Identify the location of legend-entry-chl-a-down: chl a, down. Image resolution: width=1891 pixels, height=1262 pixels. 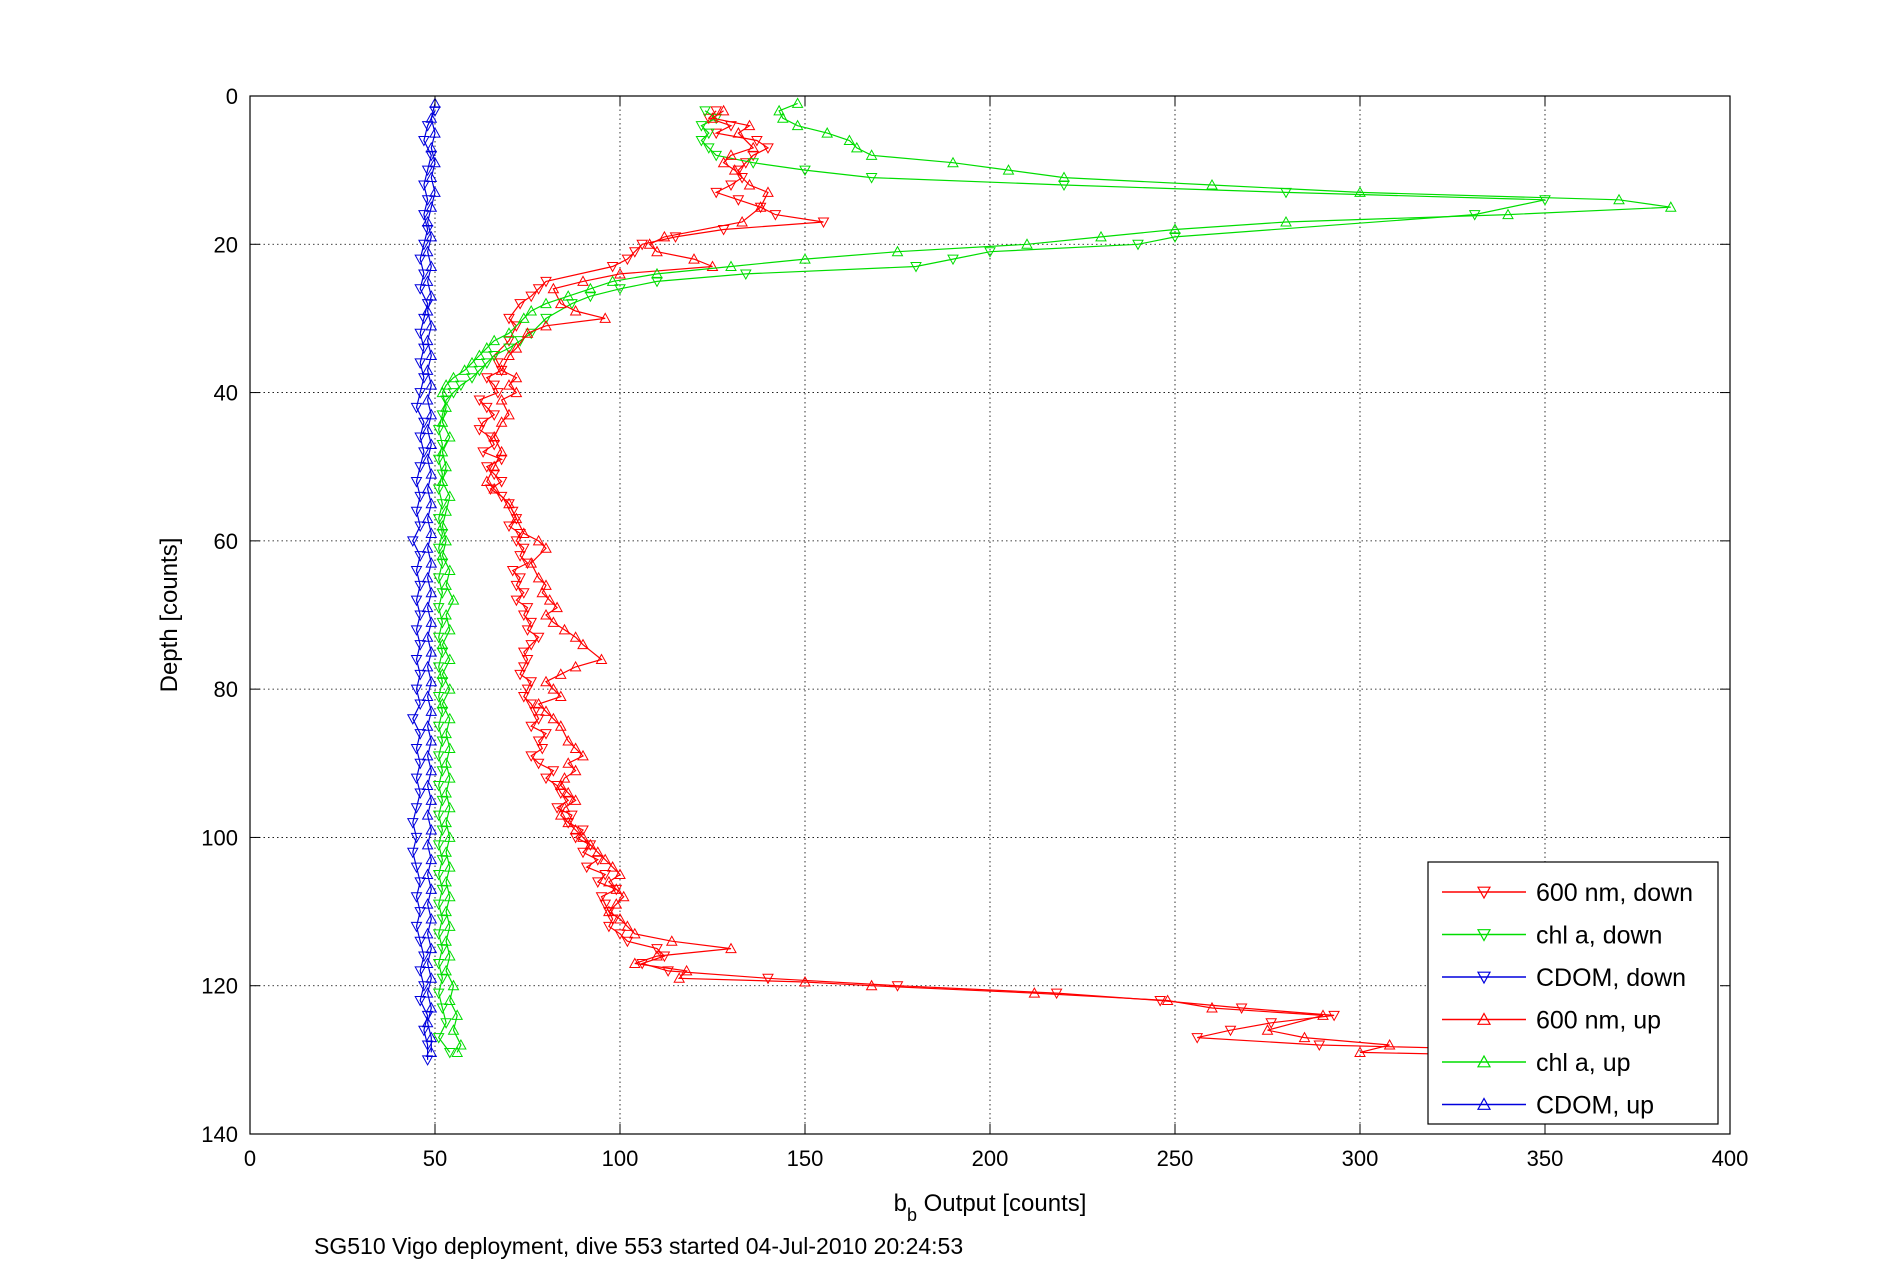
(1552, 936).